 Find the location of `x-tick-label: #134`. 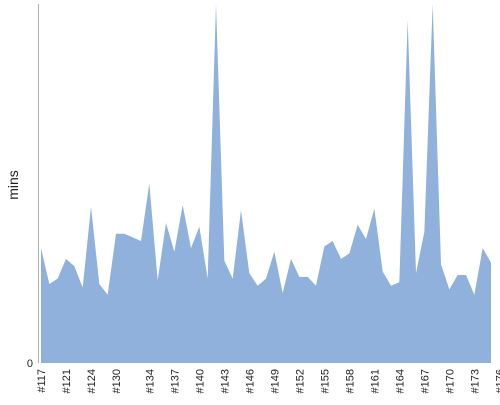

x-tick-label: #134 is located at coordinates (150, 381).